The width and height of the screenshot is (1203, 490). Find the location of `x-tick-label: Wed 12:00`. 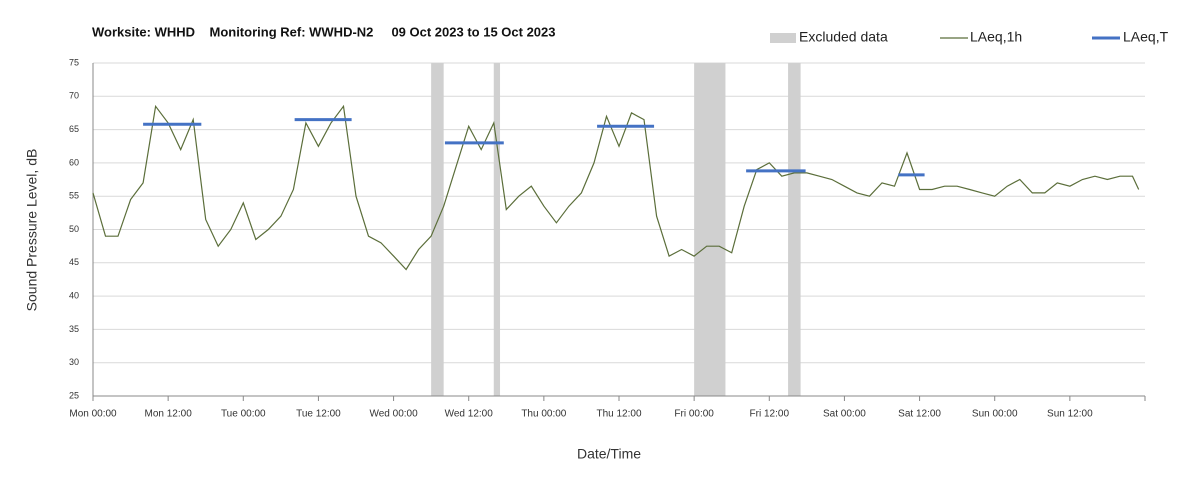

x-tick-label: Wed 12:00 is located at coordinates (469, 414).